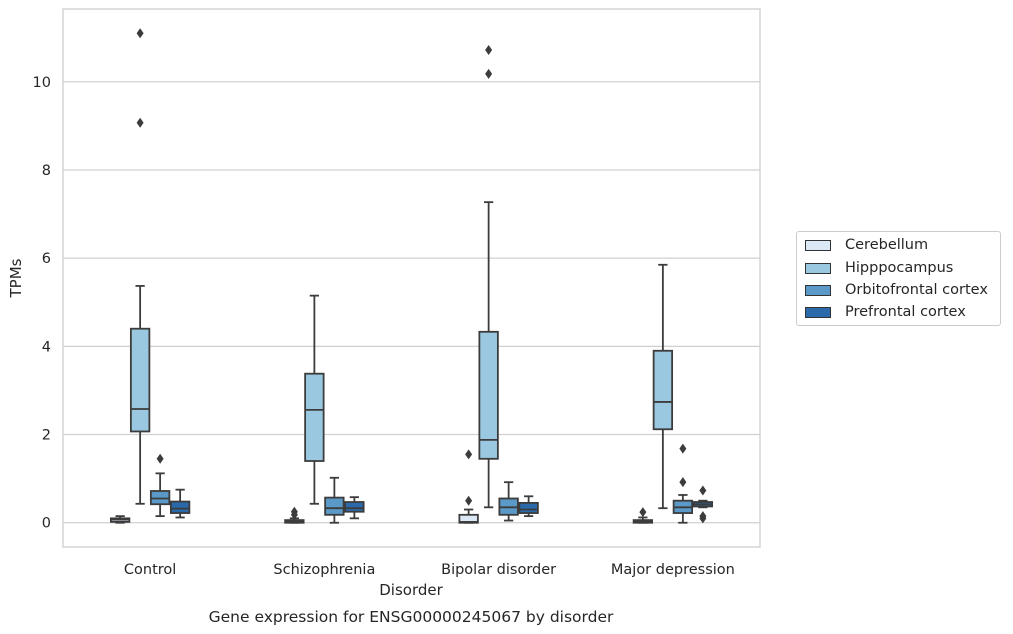 The height and width of the screenshot is (634, 1013). Describe the element at coordinates (46, 524) in the screenshot. I see `y-tick-label: 0` at that location.